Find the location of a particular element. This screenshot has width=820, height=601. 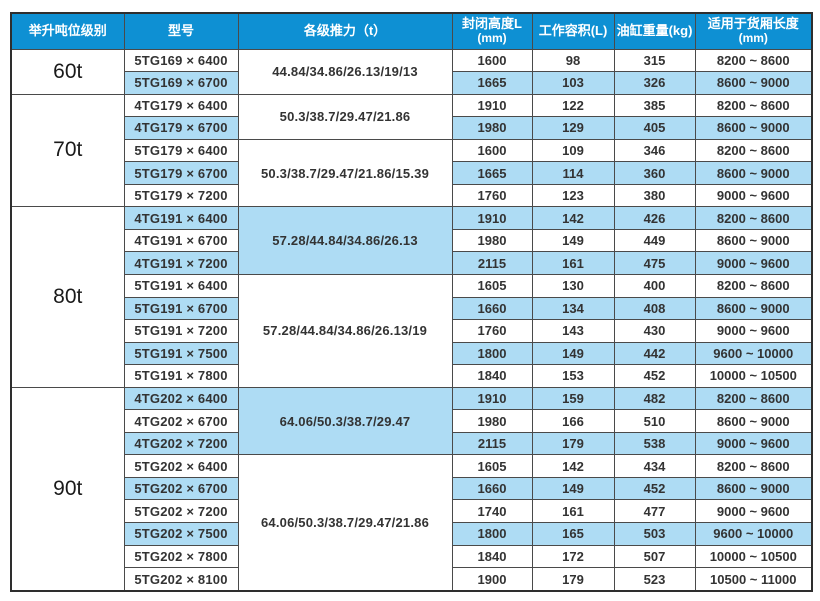

tonnage-cell: 80t is located at coordinates (67, 297).